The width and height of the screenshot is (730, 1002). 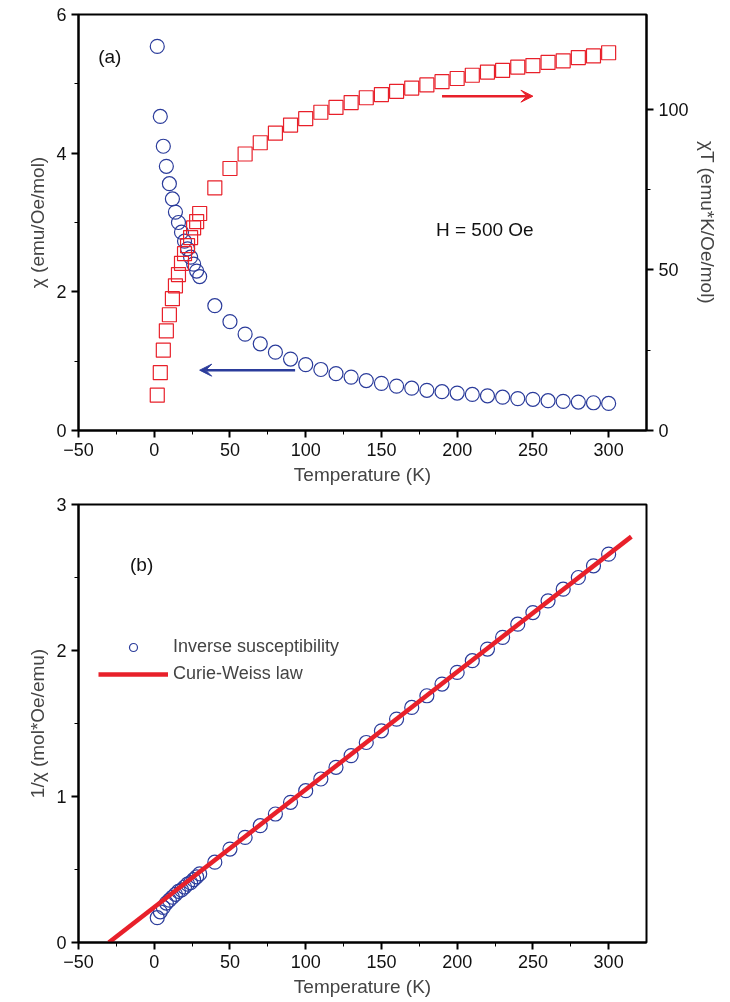 I want to click on x-tick-label: 0, so click(x=154, y=961).